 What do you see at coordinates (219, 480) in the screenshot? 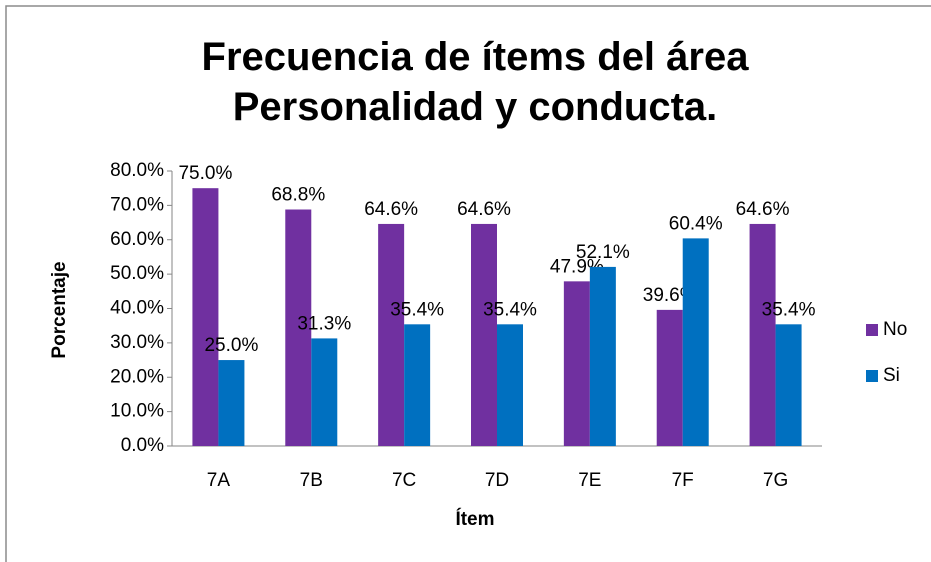
I see `x-tick-label: 7A` at bounding box center [219, 480].